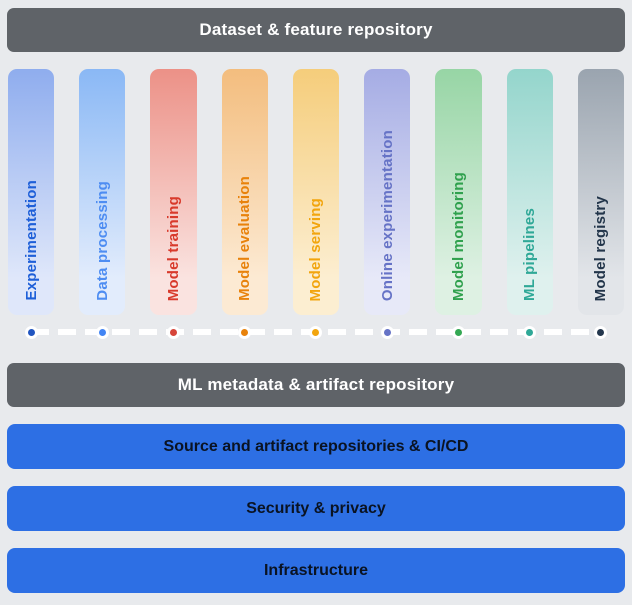  I want to click on security-privacy-label: Security & privacy, so click(316, 508).